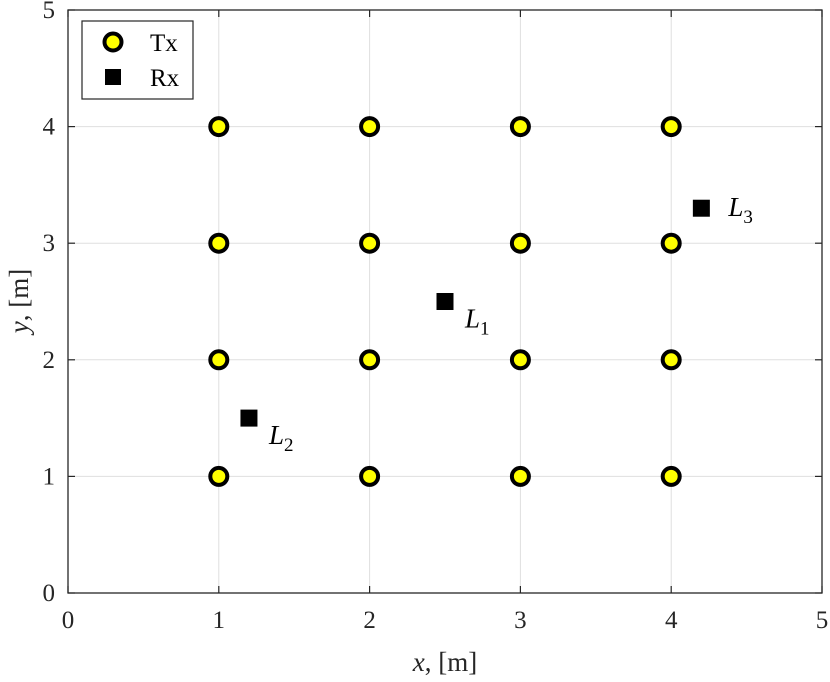 The width and height of the screenshot is (830, 682). Describe the element at coordinates (68, 620) in the screenshot. I see `x-tick-label: 0` at that location.